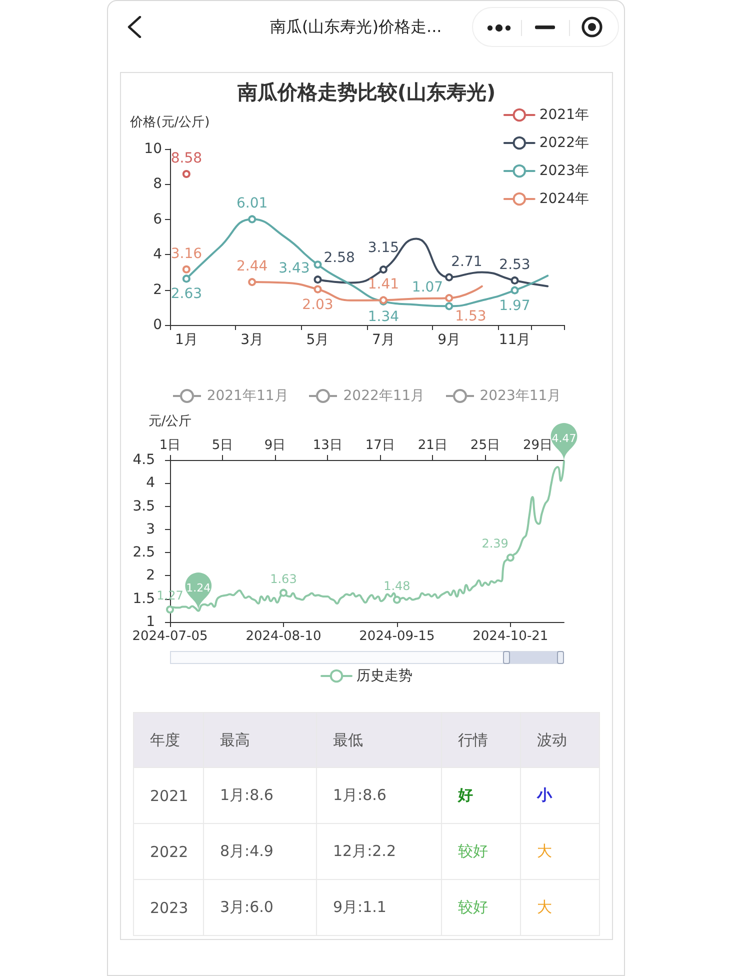 The image size is (732, 976). What do you see at coordinates (466, 262) in the screenshot?
I see `data-label: 2.71` at bounding box center [466, 262].